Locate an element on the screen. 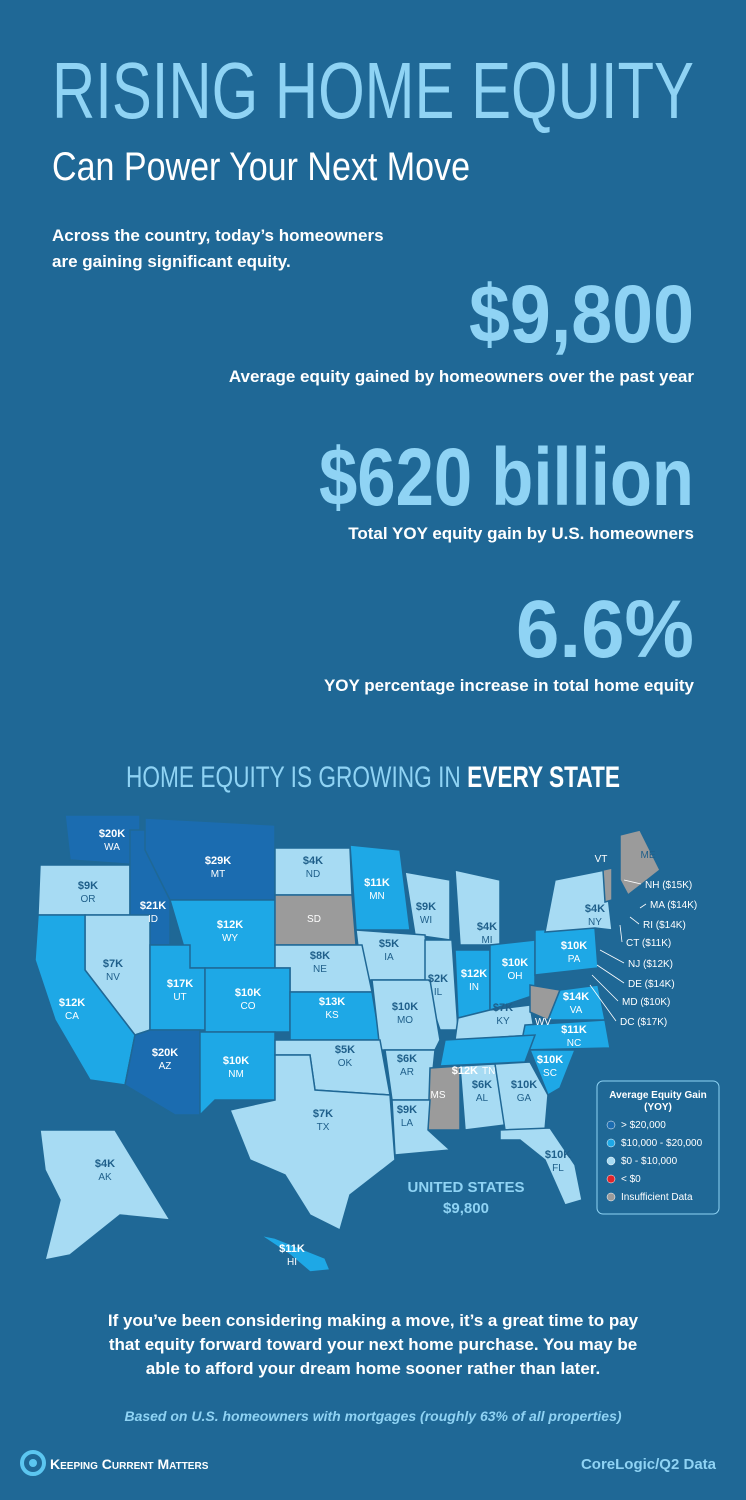 The image size is (746, 1500). callout-label: NH ($15K) is located at coordinates (668, 885).